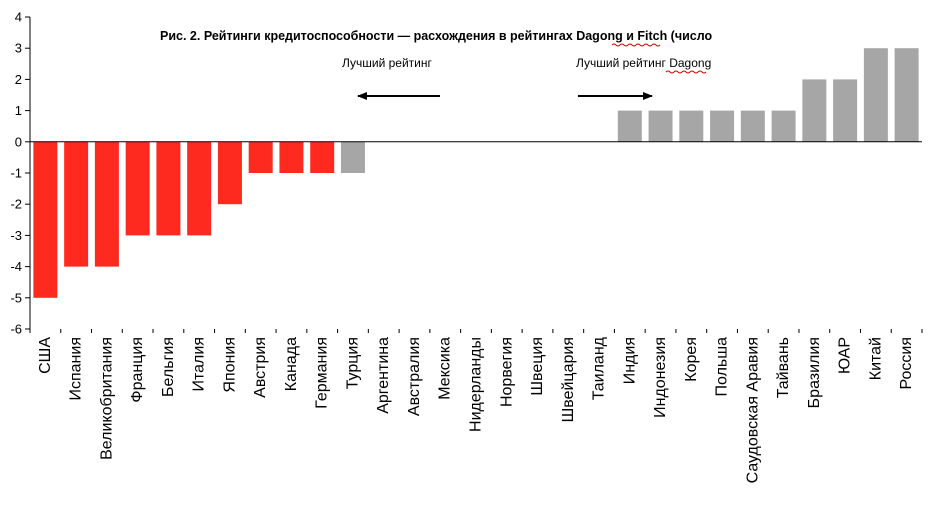 This screenshot has height=517, width=934. Describe the element at coordinates (16, 297) in the screenshot. I see `y-tick-label: -5` at that location.